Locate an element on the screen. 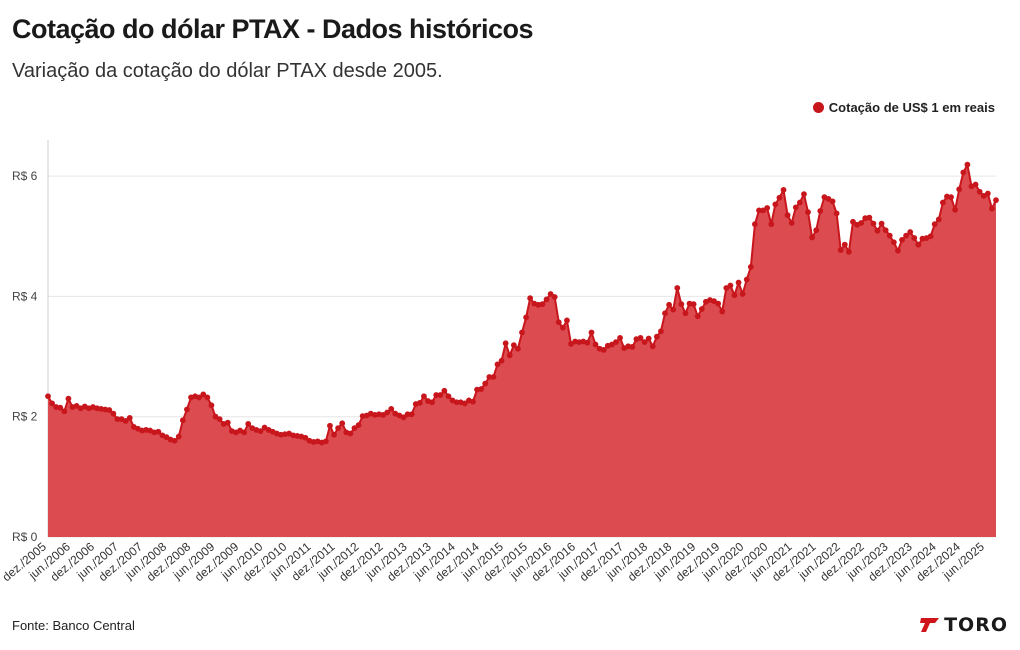 The image size is (1020, 650). legend-label: Cotação de US$ 1 em reais is located at coordinates (911, 107).